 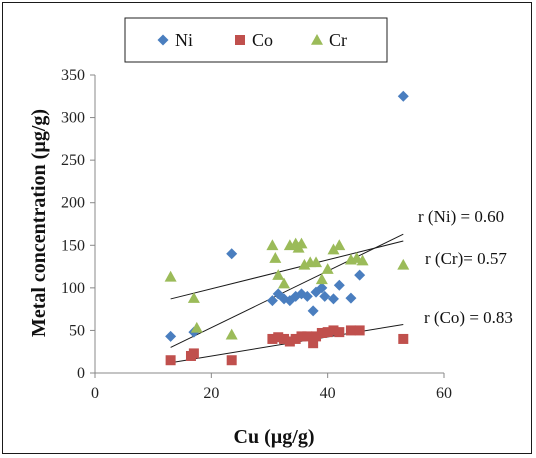 What do you see at coordinates (184, 40) in the screenshot?
I see `legend-label-ni: Ni` at bounding box center [184, 40].